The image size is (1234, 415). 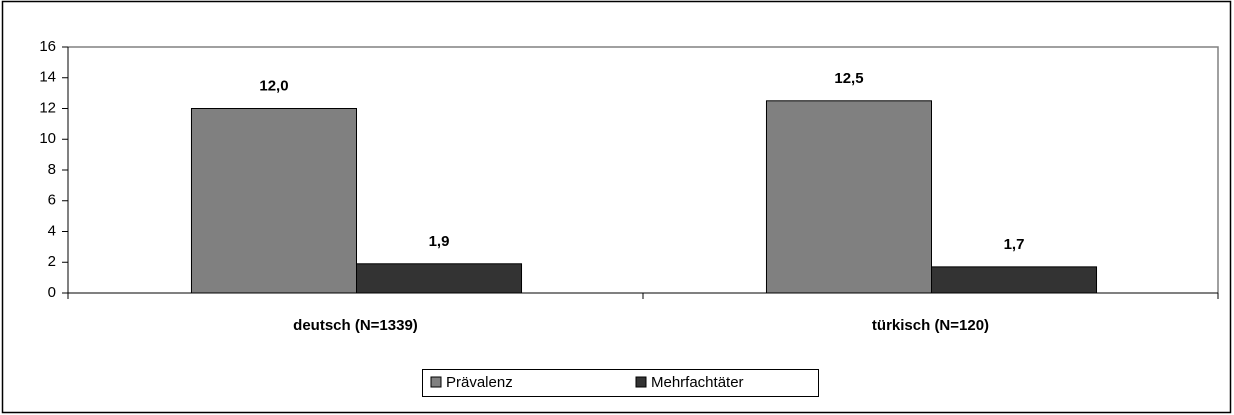 I want to click on value-label: 12,5, so click(x=848, y=78).